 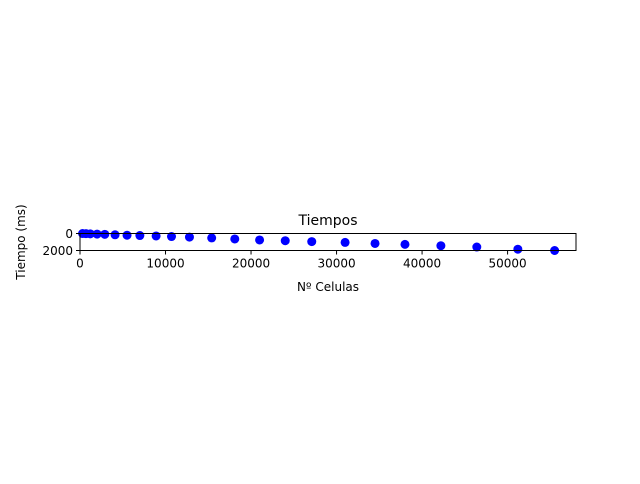 What do you see at coordinates (422, 264) in the screenshot?
I see `x-tick-label: 40000` at bounding box center [422, 264].